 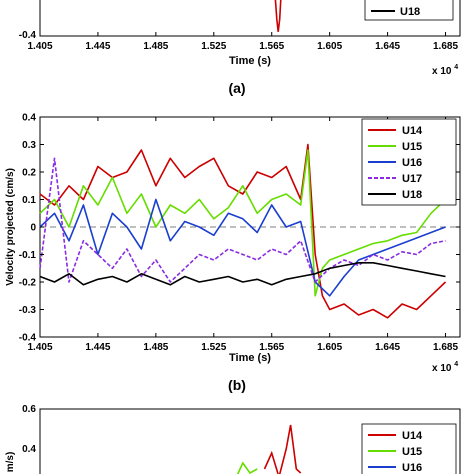 What do you see at coordinates (445, 347) in the screenshot?
I see `x-tick-label-b: 1.685` at bounding box center [445, 347].